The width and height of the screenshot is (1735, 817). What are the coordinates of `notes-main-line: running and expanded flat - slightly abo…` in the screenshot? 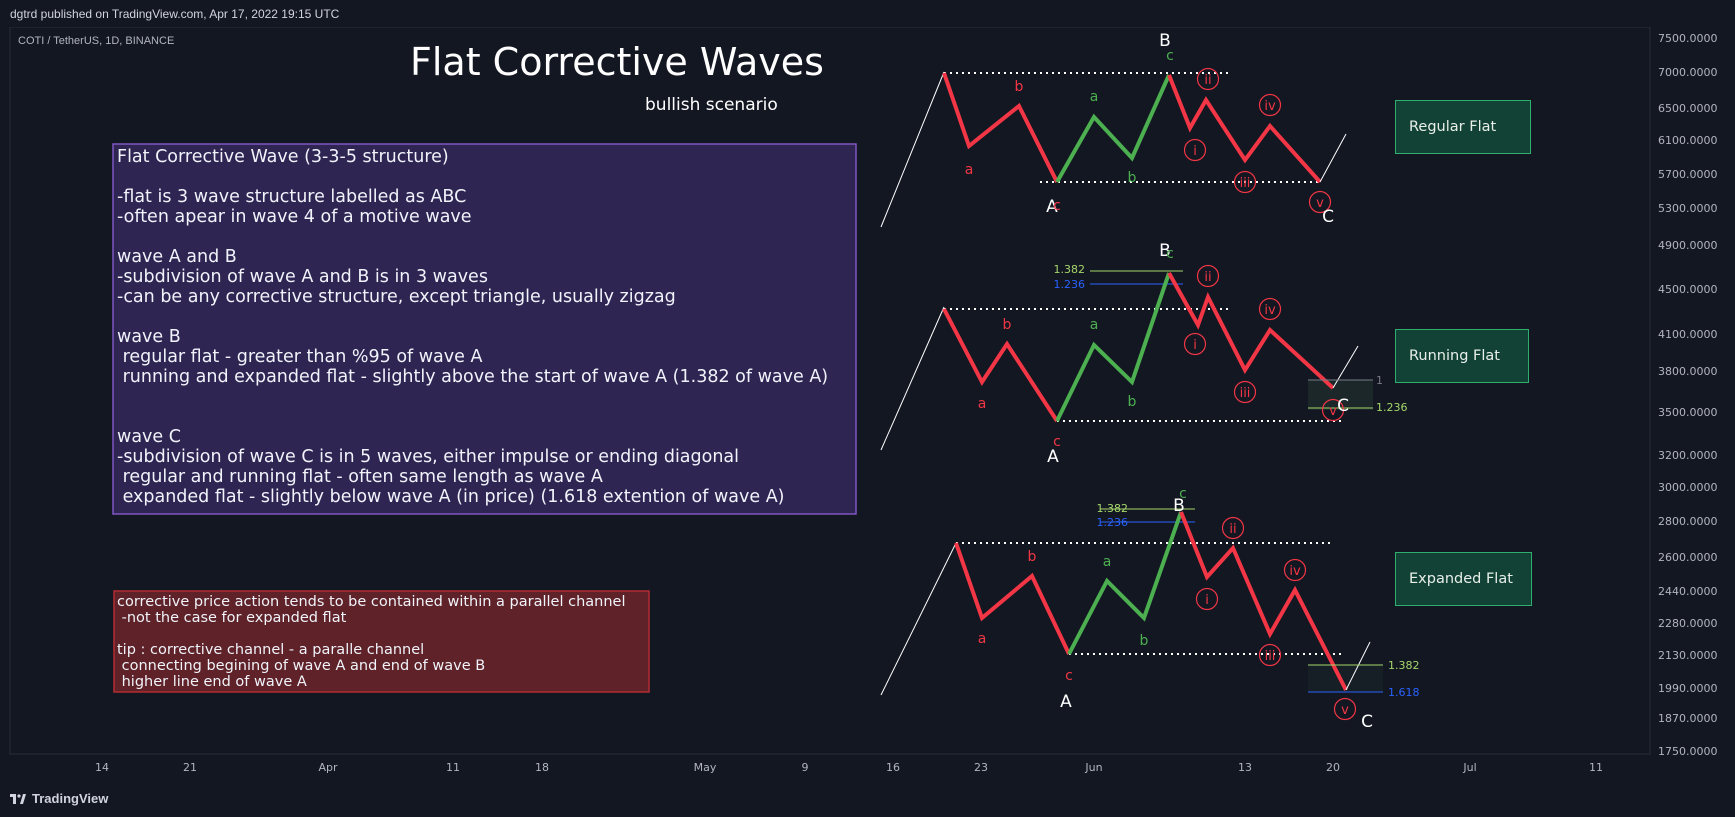 It's located at (473, 377).